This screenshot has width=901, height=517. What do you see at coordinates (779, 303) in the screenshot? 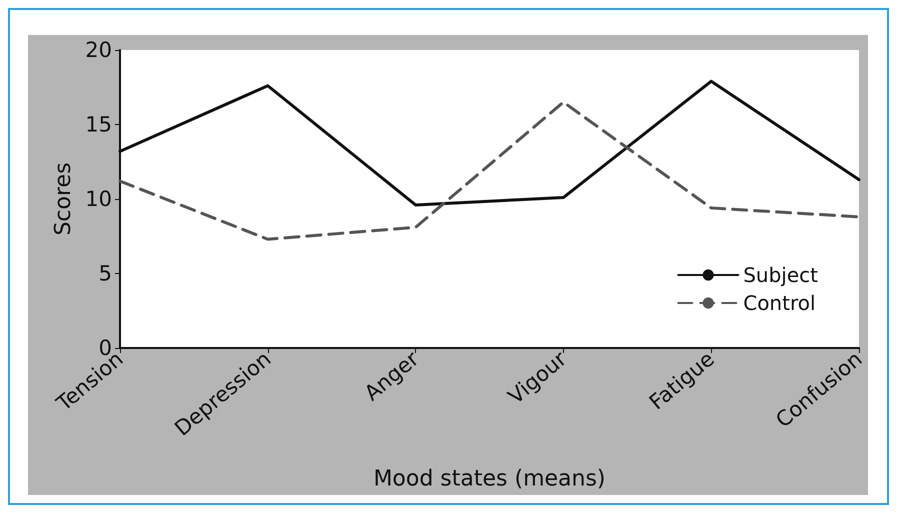
I see `legend-label: Control` at bounding box center [779, 303].